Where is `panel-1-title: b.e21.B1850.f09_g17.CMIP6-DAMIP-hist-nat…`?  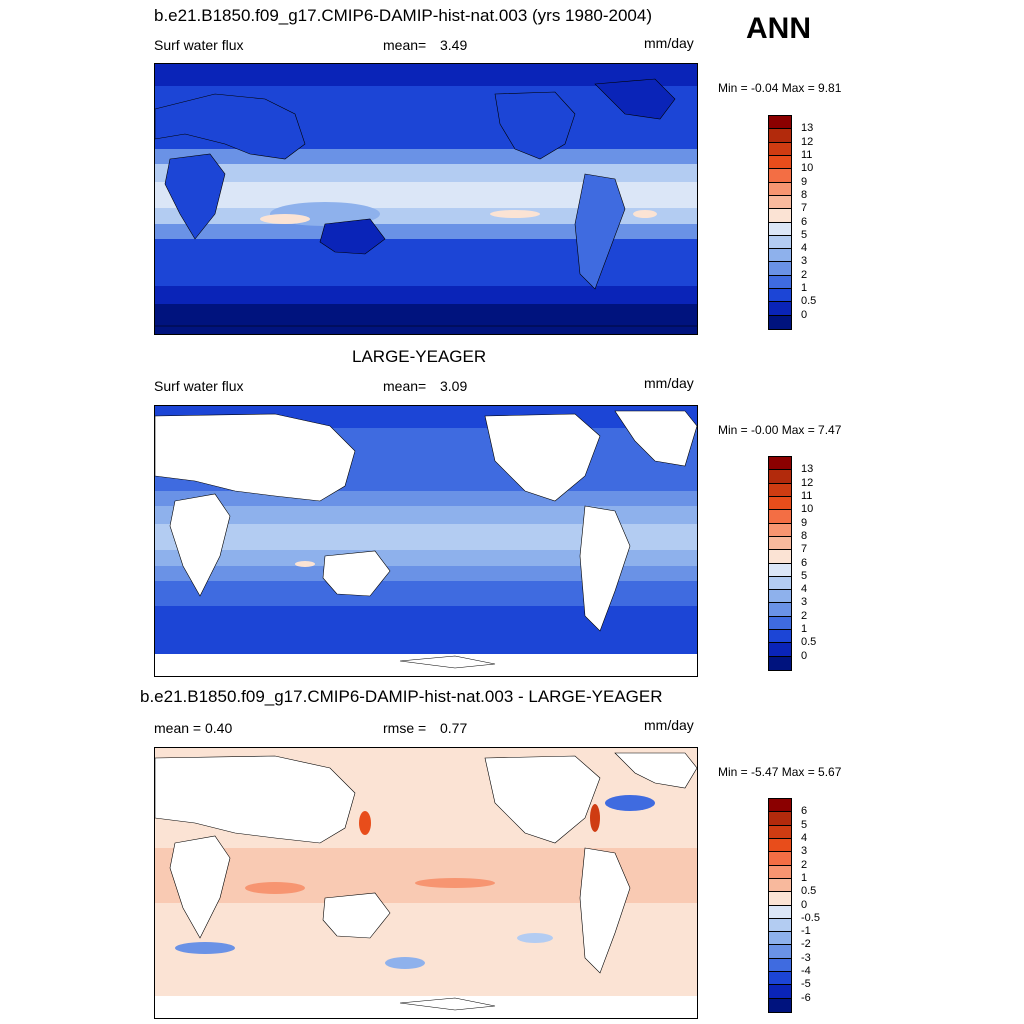 panel-1-title: b.e21.B1850.f09_g17.CMIP6-DAMIP-hist-nat… is located at coordinates (403, 15).